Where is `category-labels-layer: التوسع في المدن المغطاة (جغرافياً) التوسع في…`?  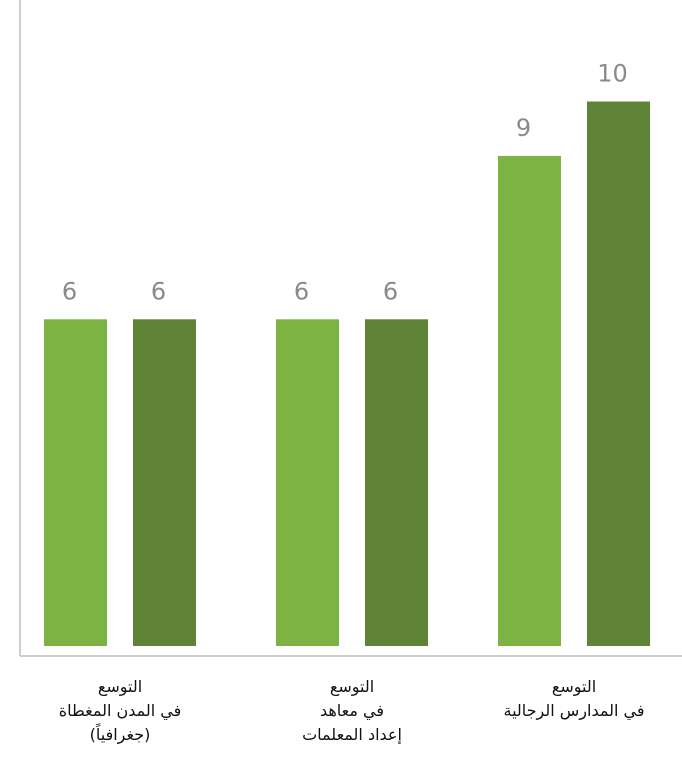
category-labels-layer: التوسع في المدن المغطاة (جغرافياً) التوسع في… is located at coordinates (352, 711).